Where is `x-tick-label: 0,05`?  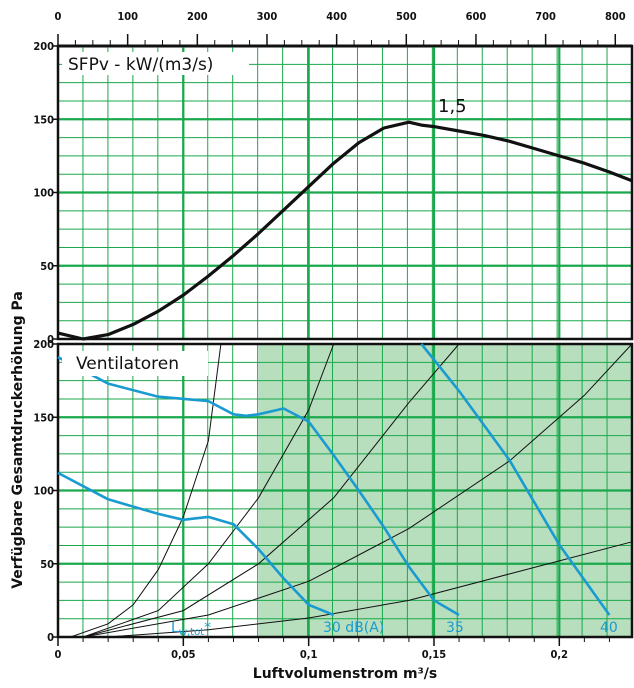
x-tick-label: 0,05 is located at coordinates (183, 654).